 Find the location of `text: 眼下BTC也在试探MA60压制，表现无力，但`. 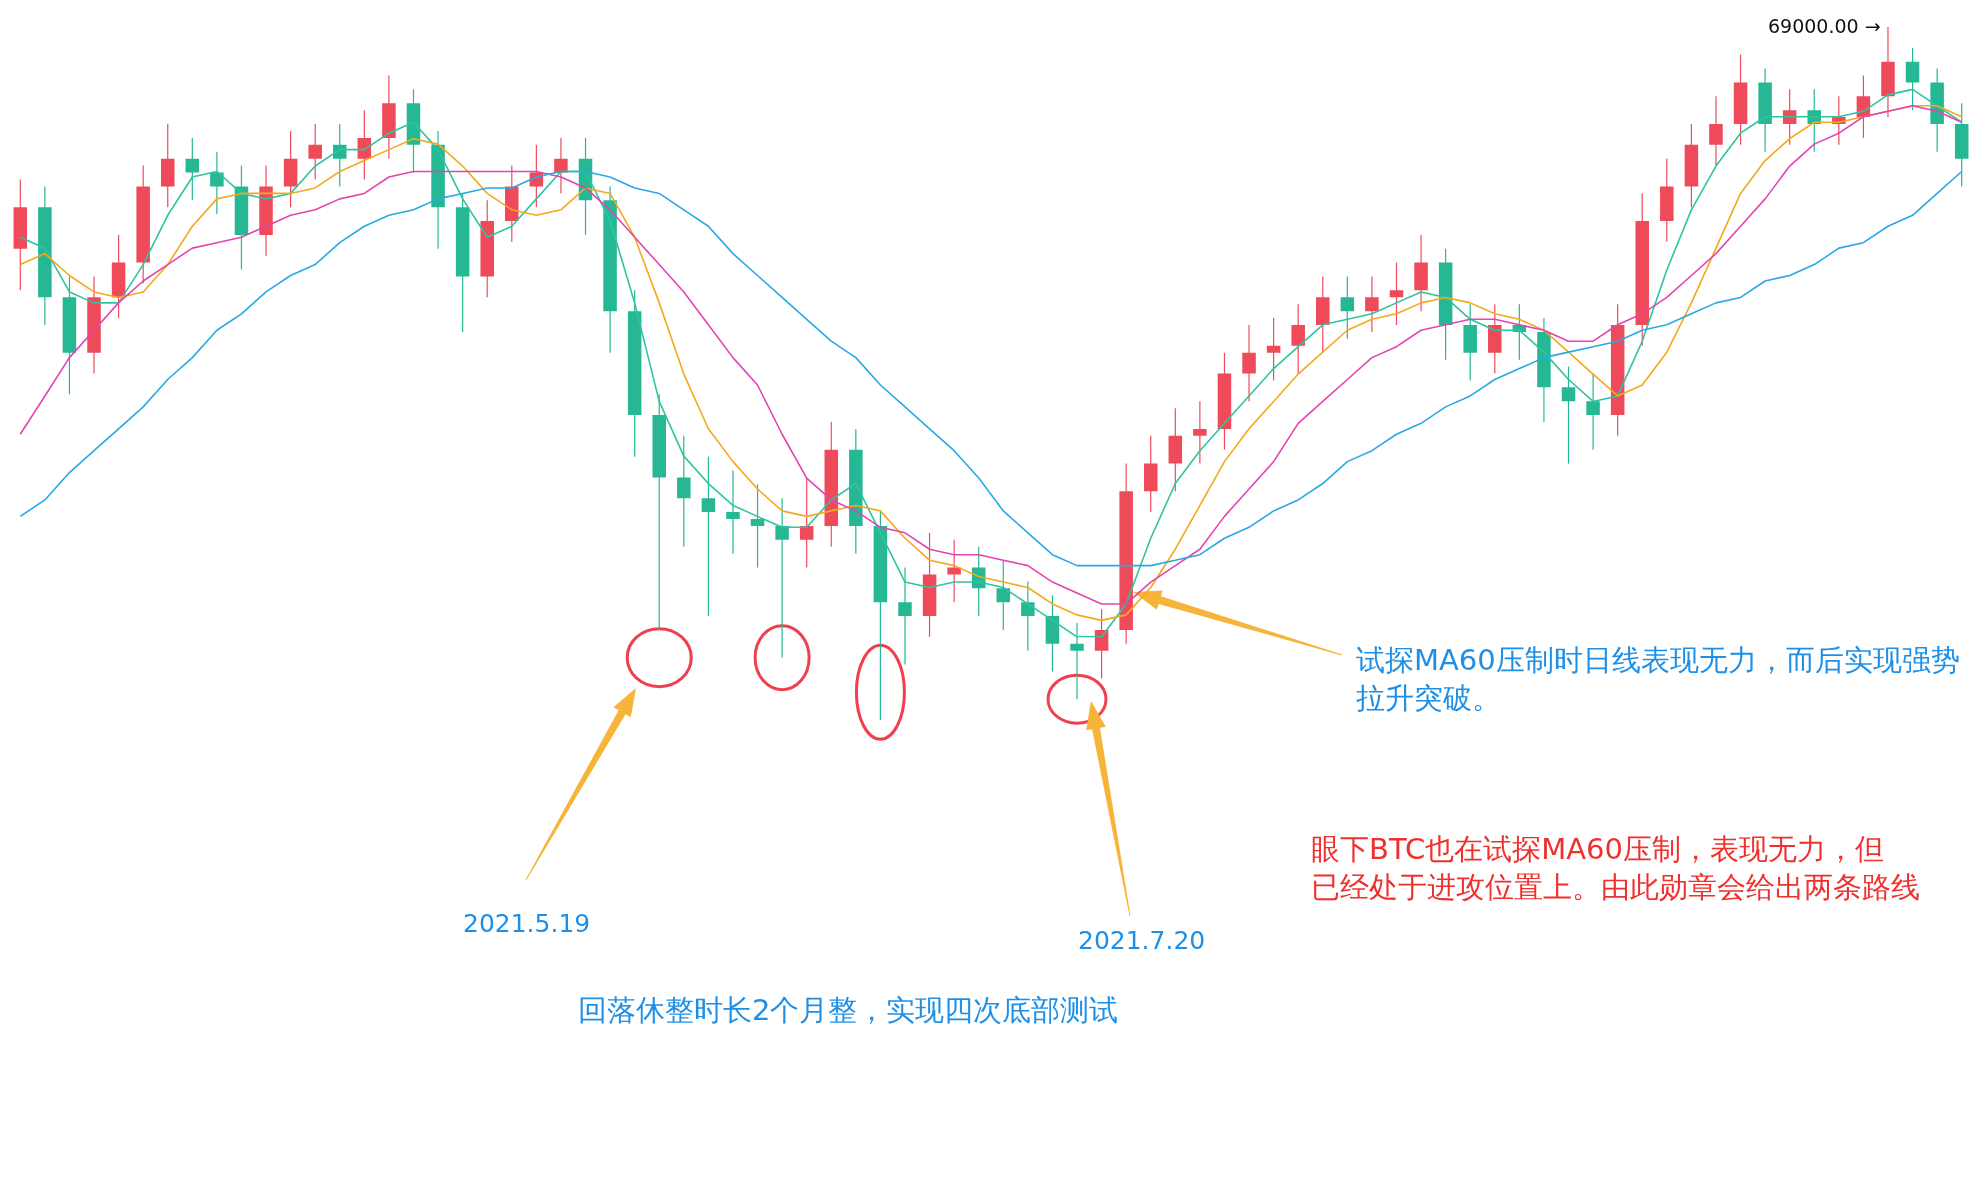

text: 眼下BTC也在试探MA60压制，表现无力，但 is located at coordinates (1597, 849).